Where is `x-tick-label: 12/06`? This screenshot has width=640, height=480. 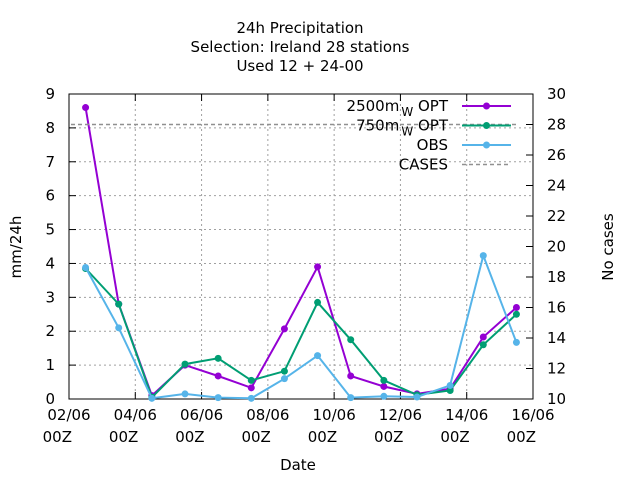
x-tick-label: 12/06 is located at coordinates (400, 415).